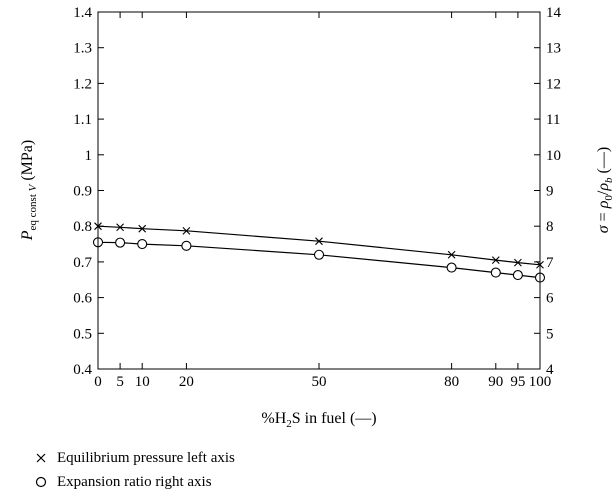 Image resolution: width=616 pixels, height=502 pixels. I want to click on series-markers, so click(319, 252).